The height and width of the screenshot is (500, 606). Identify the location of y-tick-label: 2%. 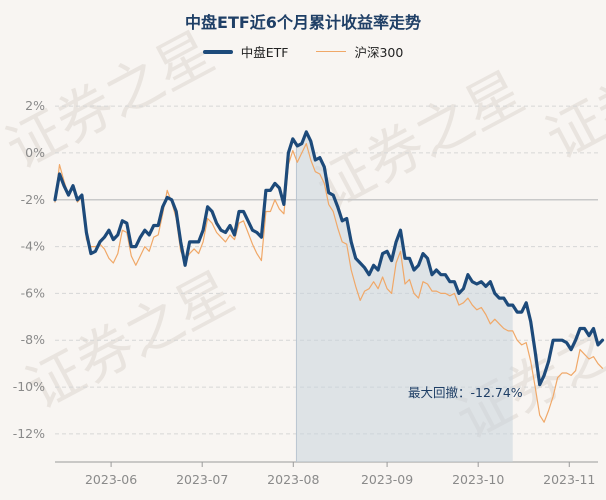
(35, 105).